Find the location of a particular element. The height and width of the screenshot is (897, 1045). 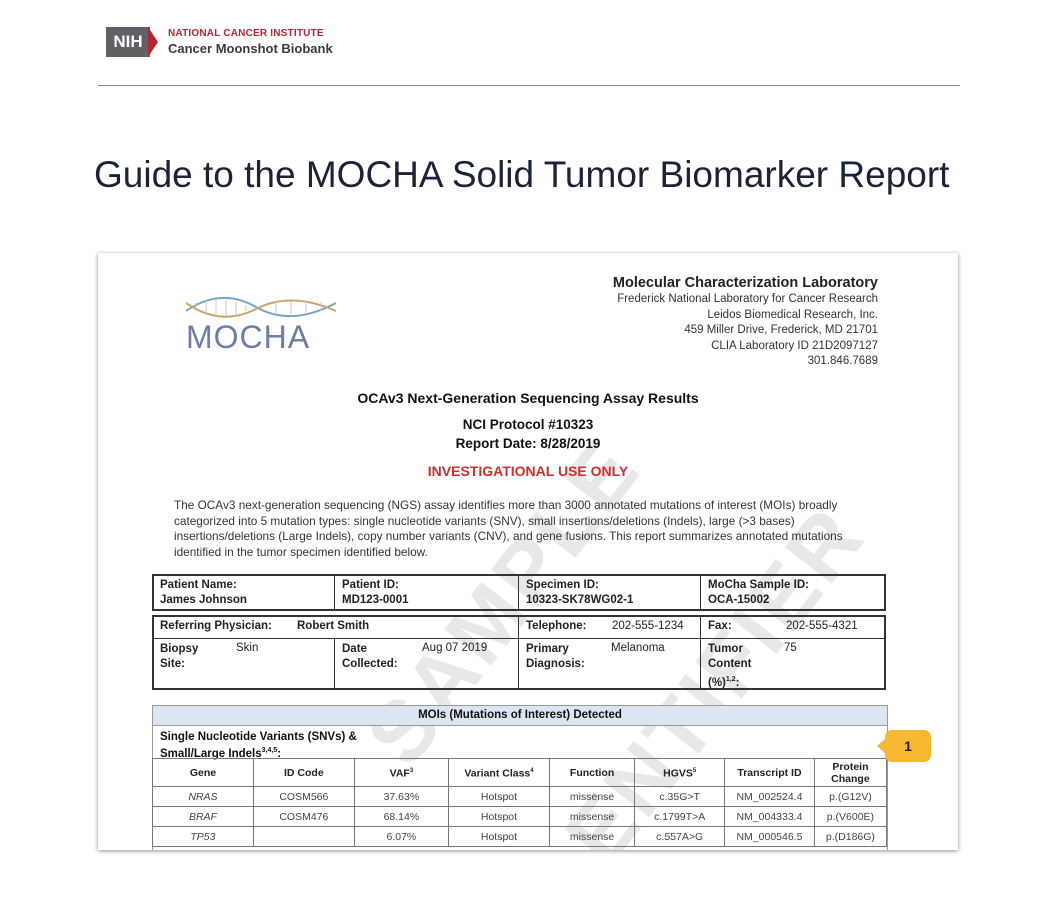

hgvs-cell: c.1799T>A is located at coordinates (680, 816).